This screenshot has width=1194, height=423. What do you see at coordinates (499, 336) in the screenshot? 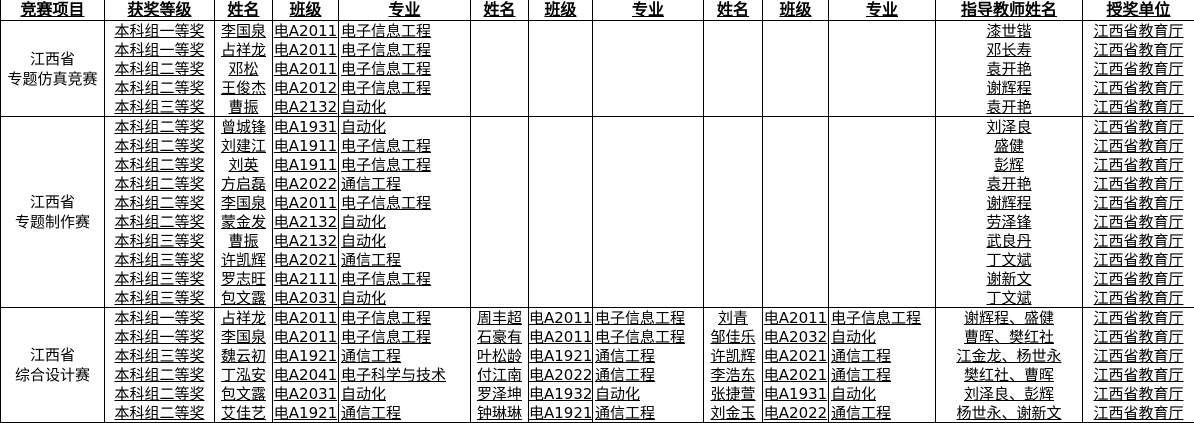
I see `name-2-text: 石豪有` at bounding box center [499, 336].